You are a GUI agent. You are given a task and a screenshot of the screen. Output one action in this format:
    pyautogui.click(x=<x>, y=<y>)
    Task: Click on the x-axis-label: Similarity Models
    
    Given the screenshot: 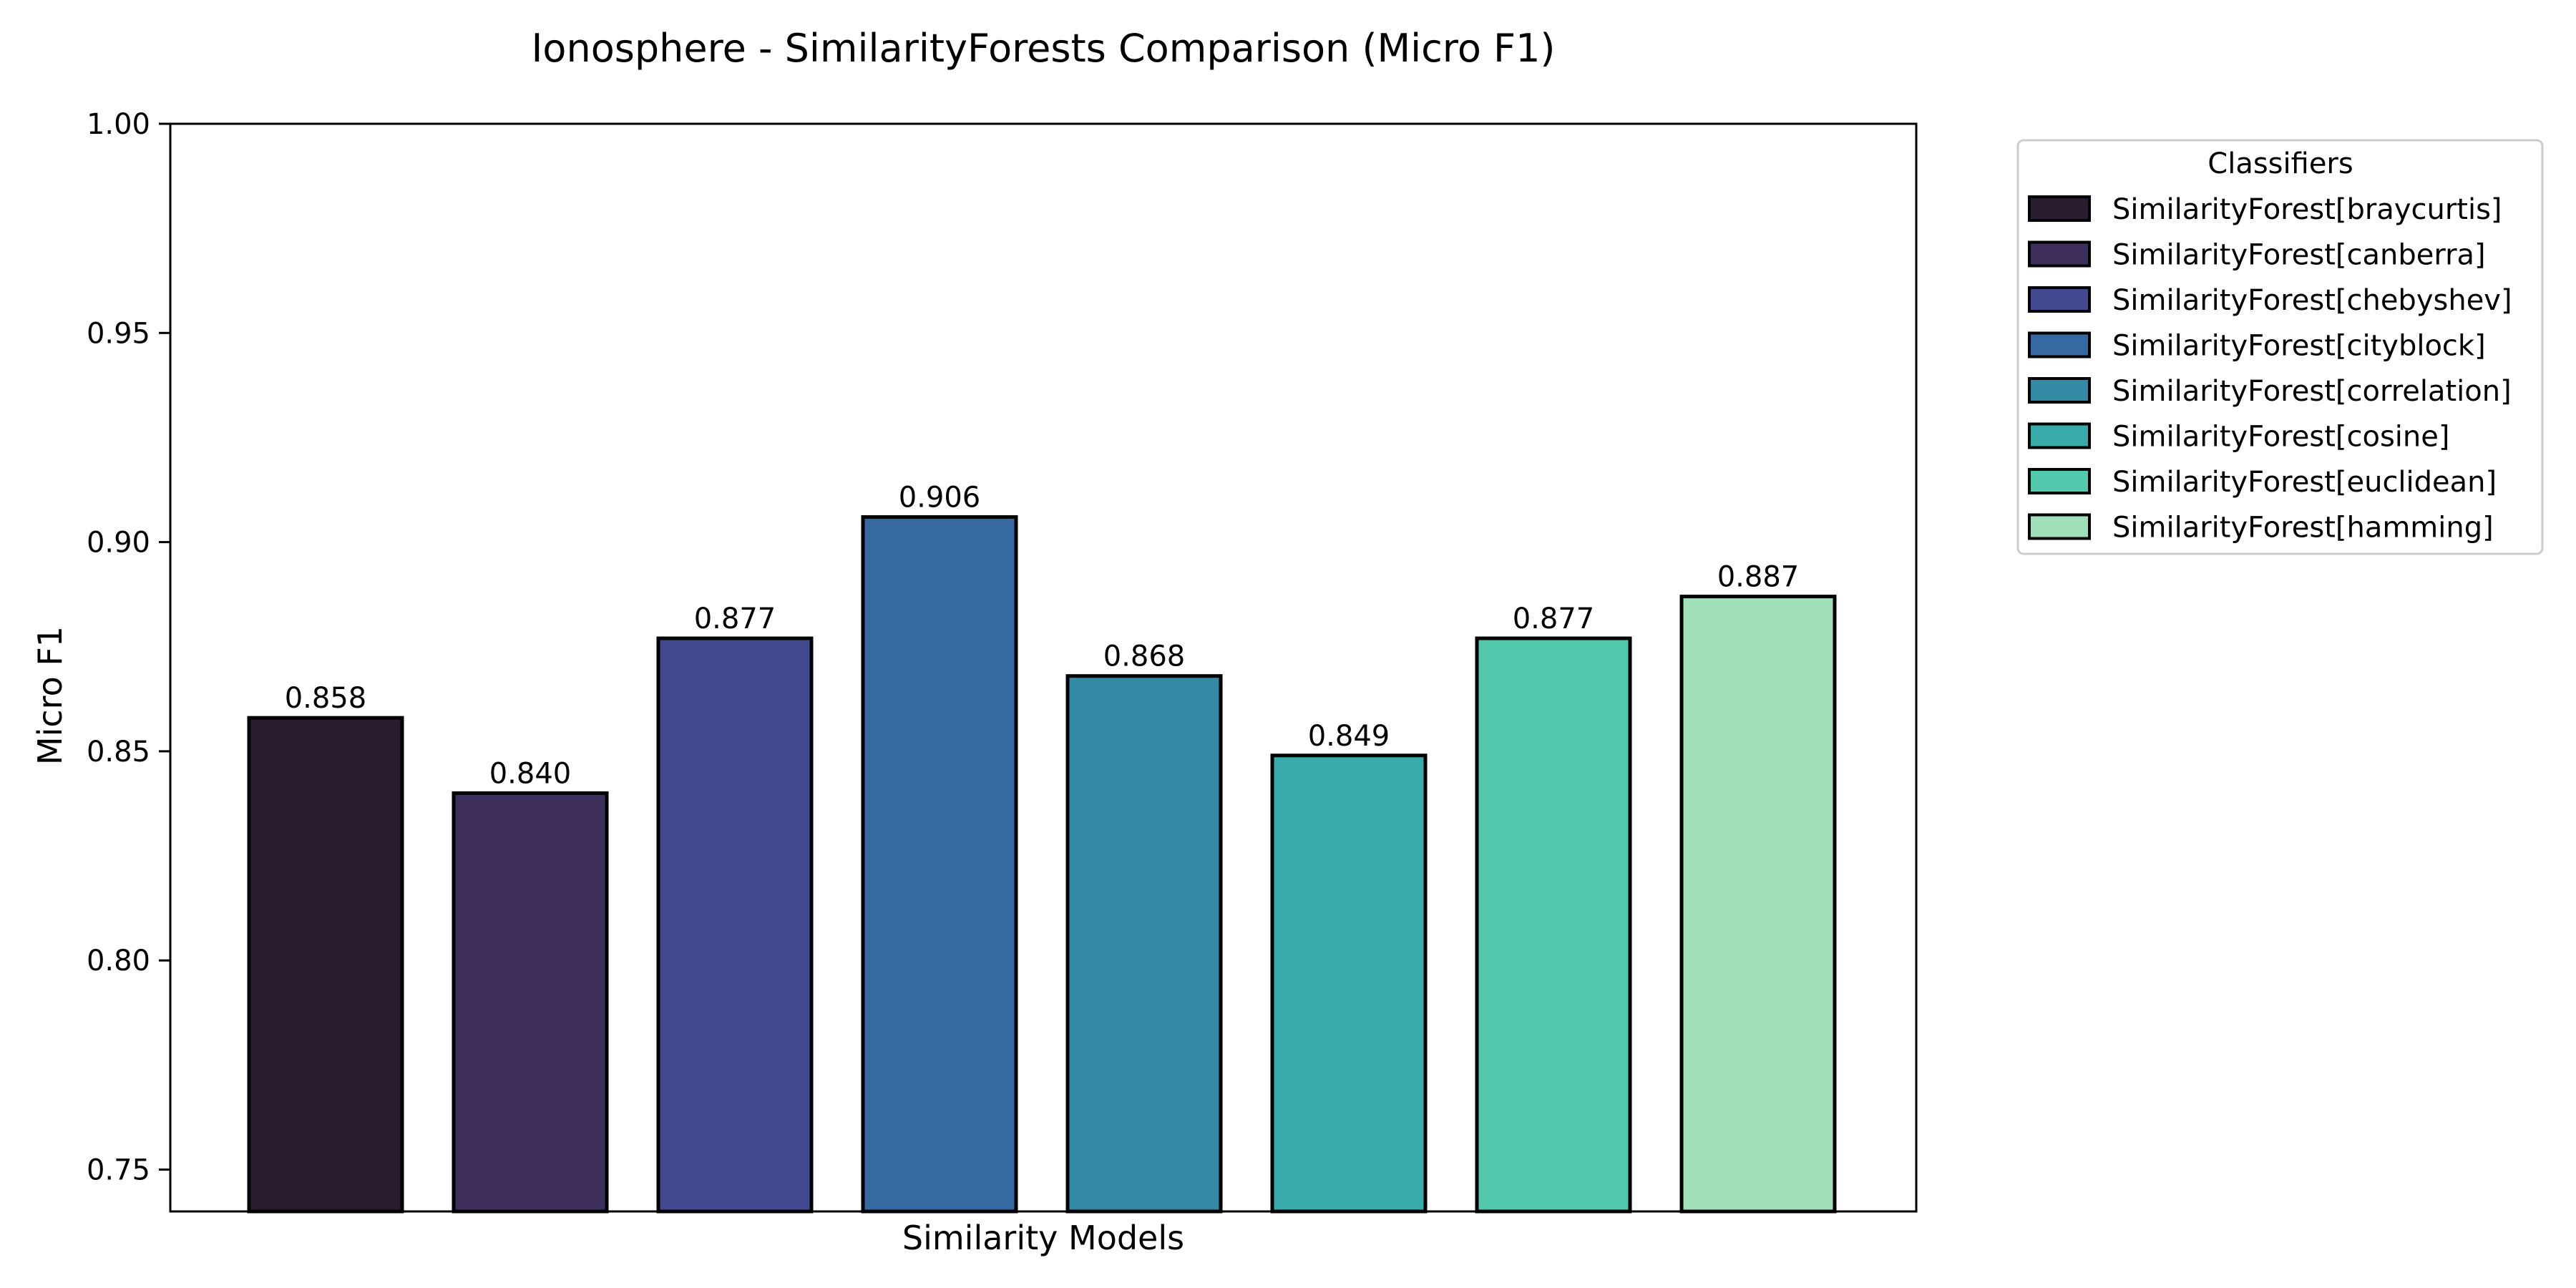 What is the action you would take?
    pyautogui.click(x=1043, y=1238)
    